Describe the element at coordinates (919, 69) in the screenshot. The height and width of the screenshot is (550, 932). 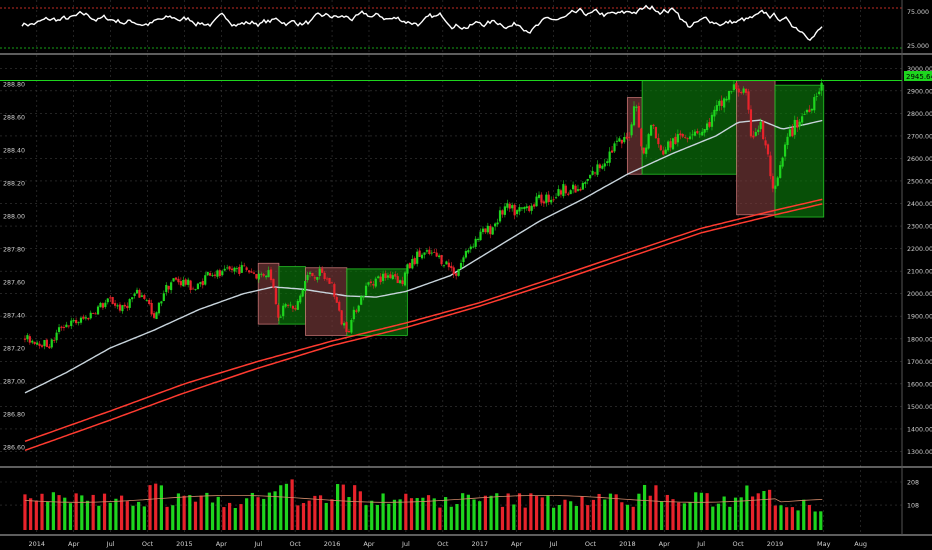
I see `right-tick-label: 3000.00` at that location.